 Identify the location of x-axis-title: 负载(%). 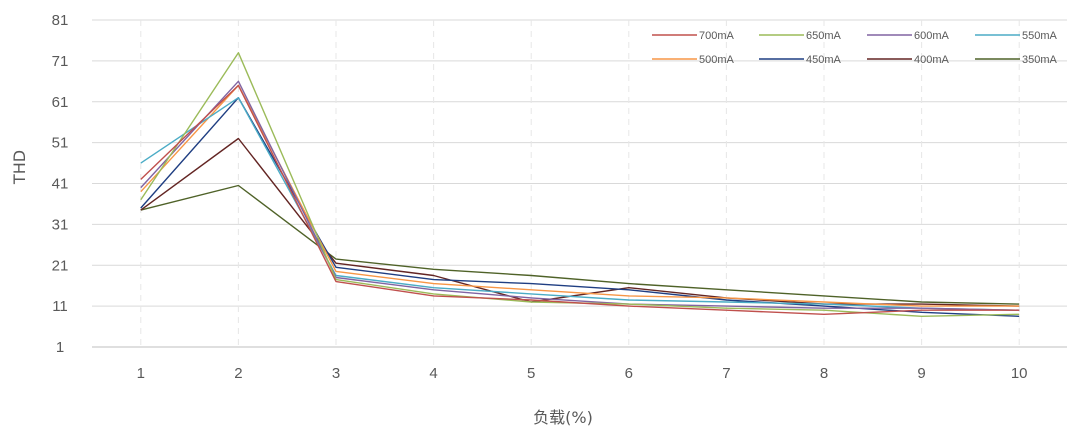
(563, 417).